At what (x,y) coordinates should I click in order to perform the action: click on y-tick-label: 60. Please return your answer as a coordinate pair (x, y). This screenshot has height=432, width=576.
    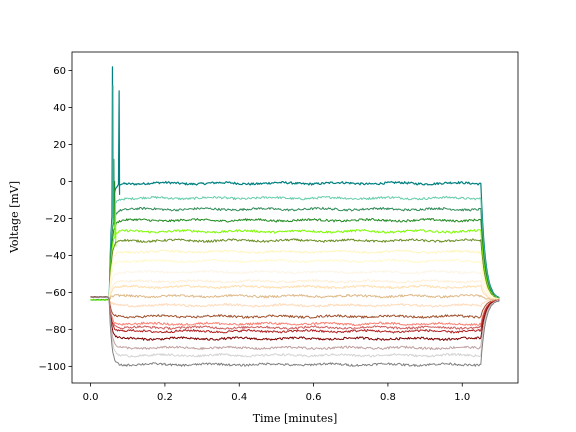
    Looking at the image, I should click on (59, 71).